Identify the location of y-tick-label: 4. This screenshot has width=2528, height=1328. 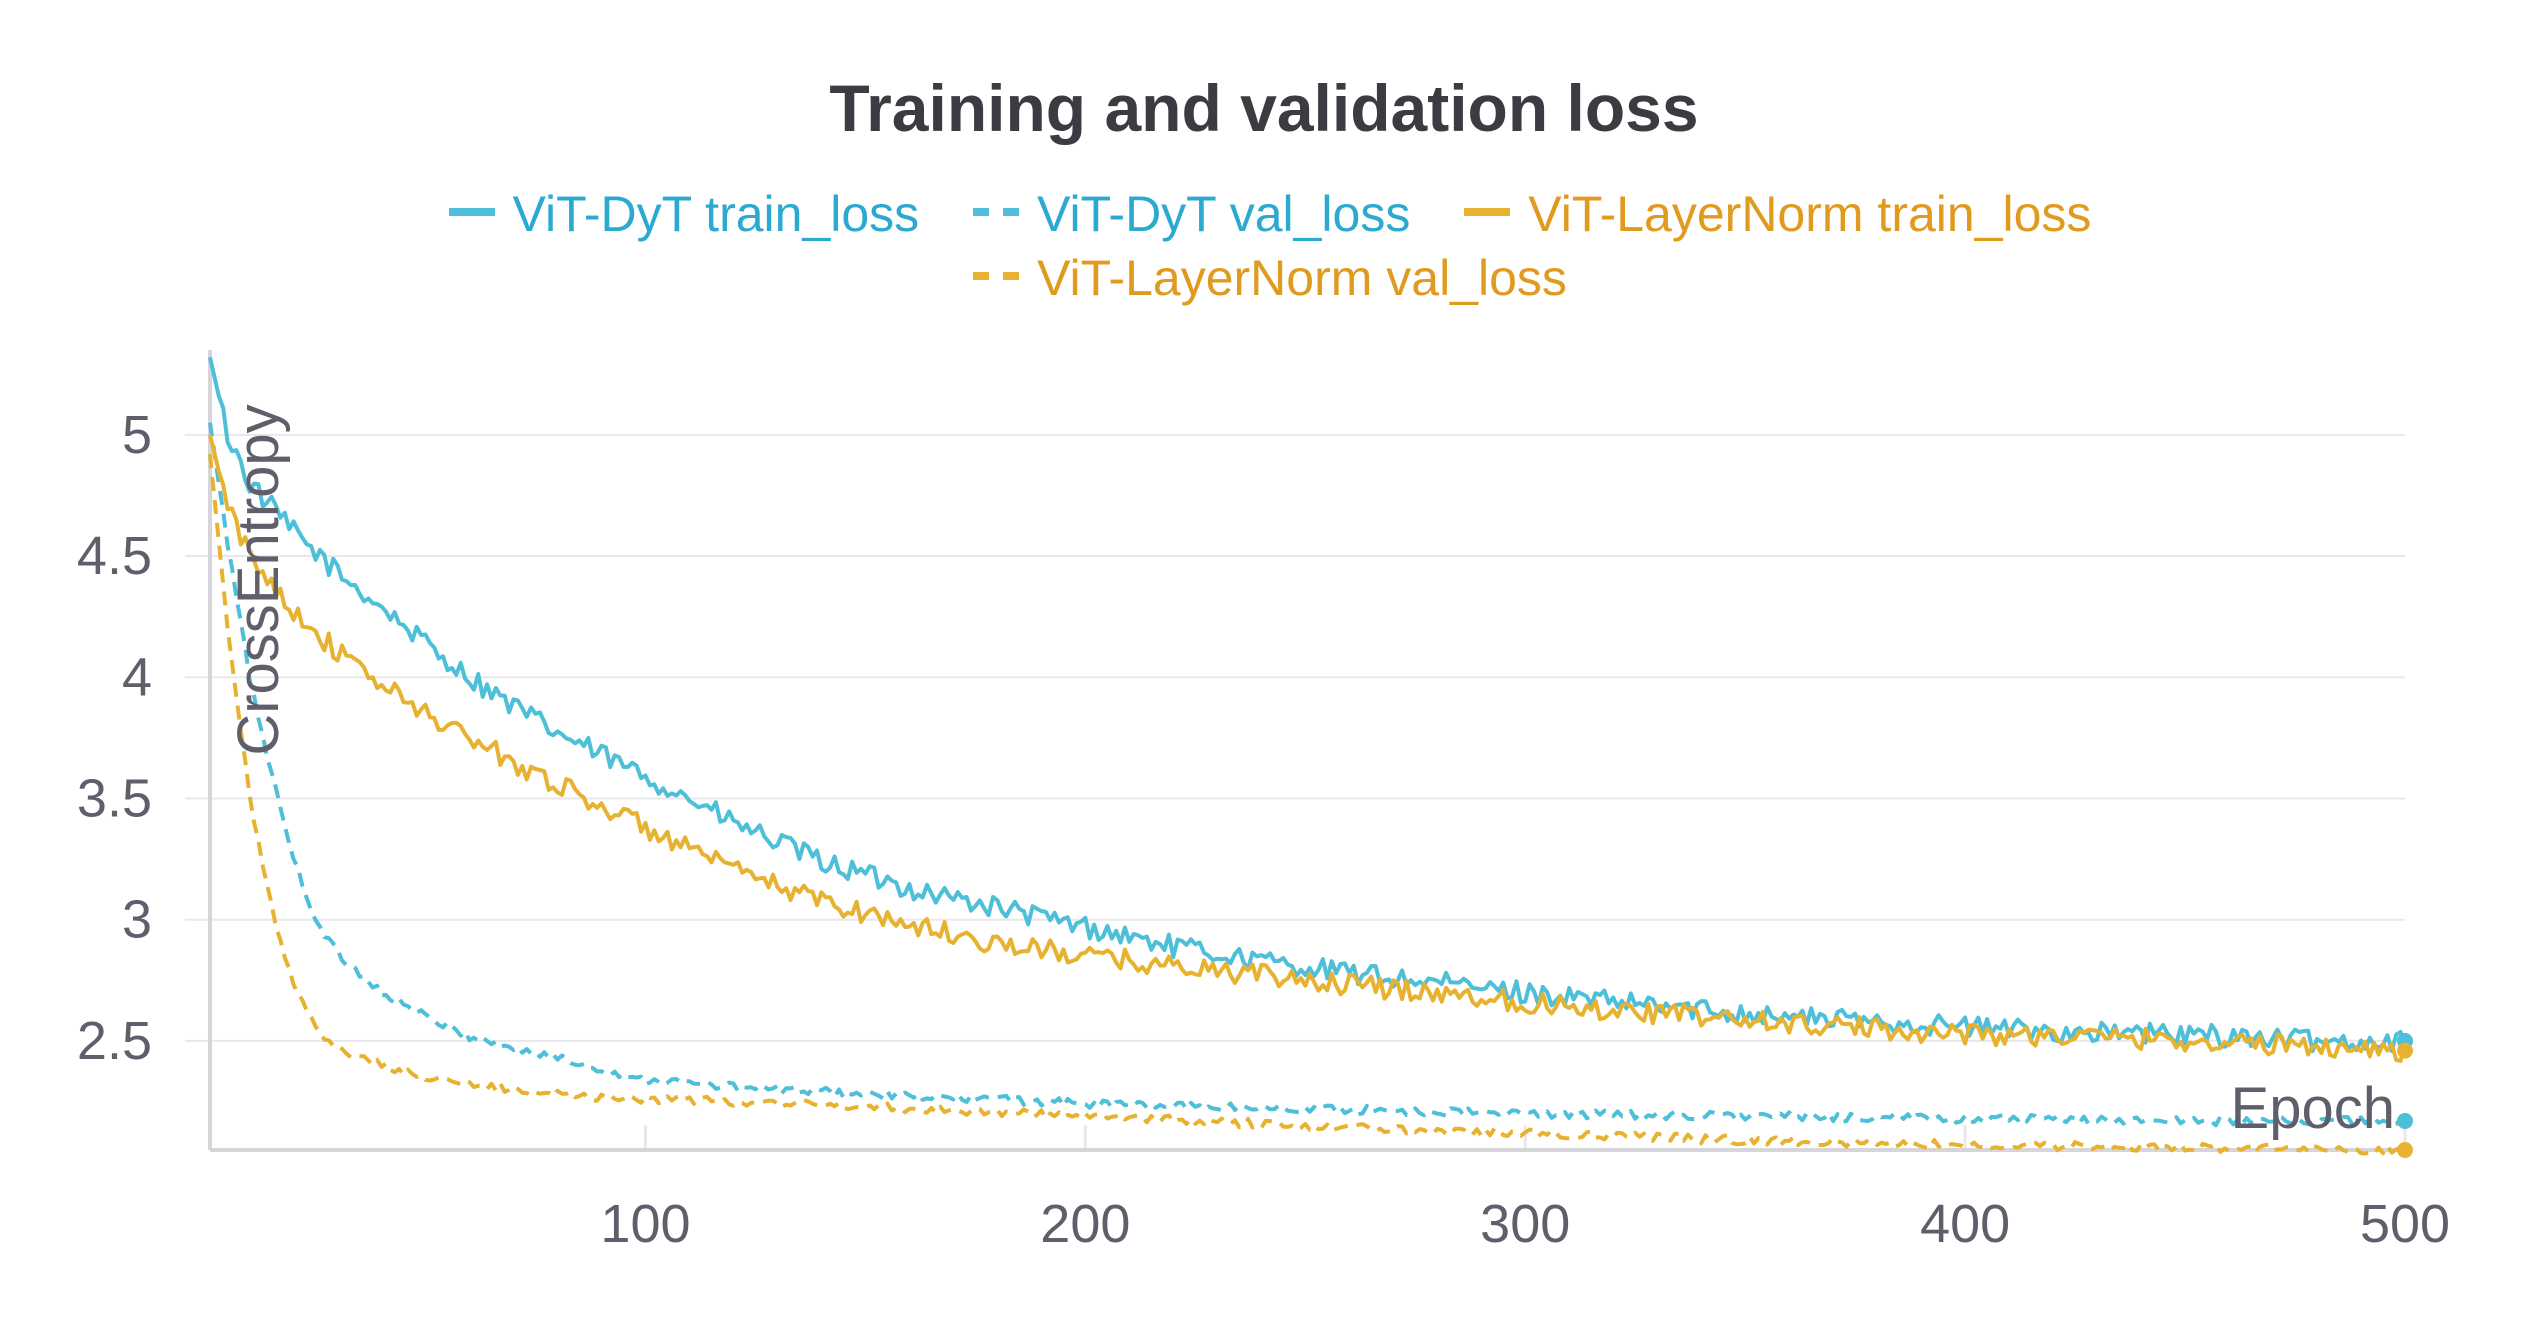
(137, 677).